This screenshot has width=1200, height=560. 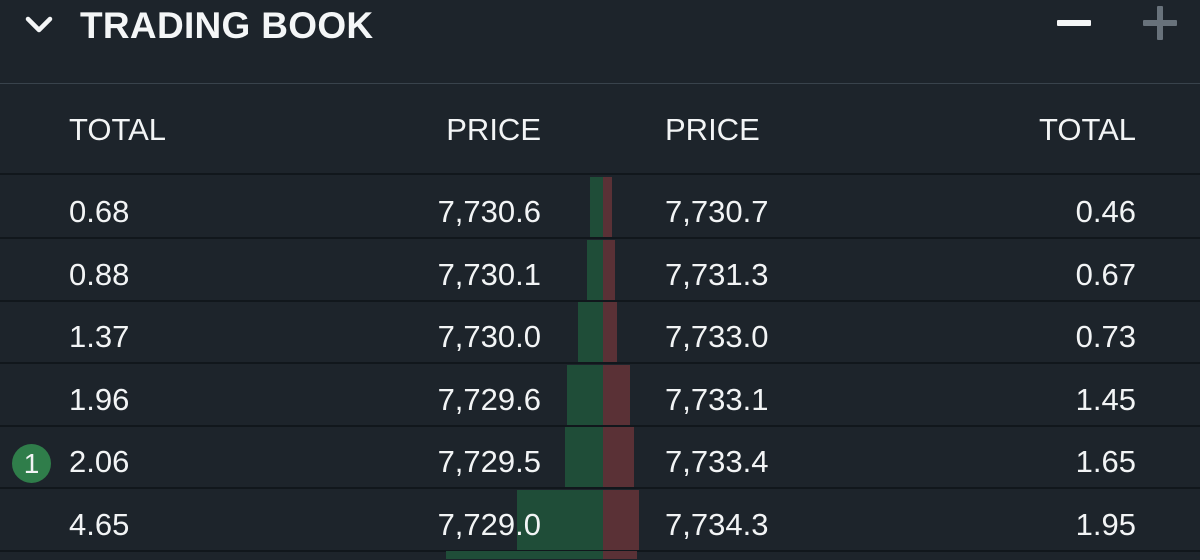 I want to click on chevron-down-icon, so click(x=39, y=25).